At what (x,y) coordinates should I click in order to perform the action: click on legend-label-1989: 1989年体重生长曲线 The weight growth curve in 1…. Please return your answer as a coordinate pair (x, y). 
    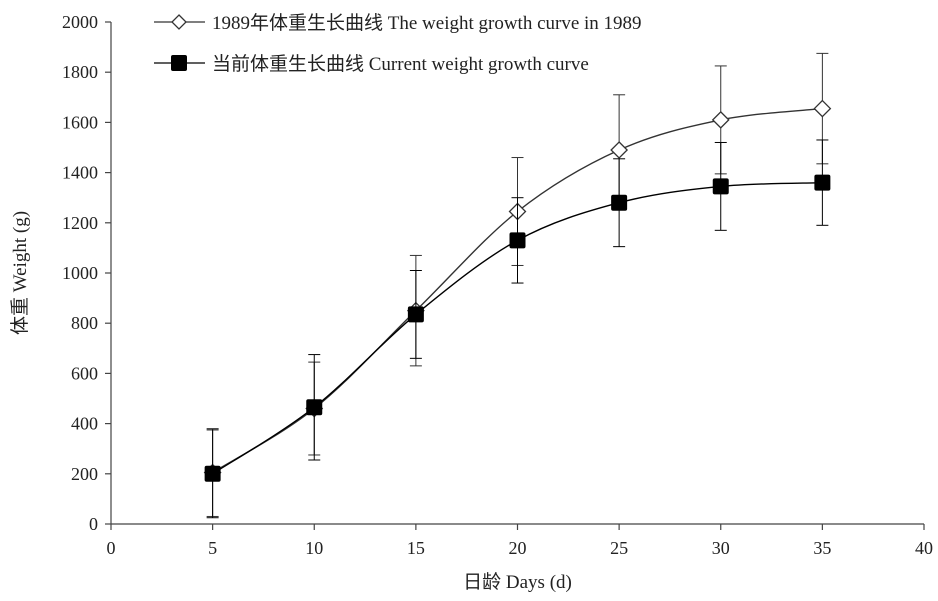
    Looking at the image, I should click on (427, 23).